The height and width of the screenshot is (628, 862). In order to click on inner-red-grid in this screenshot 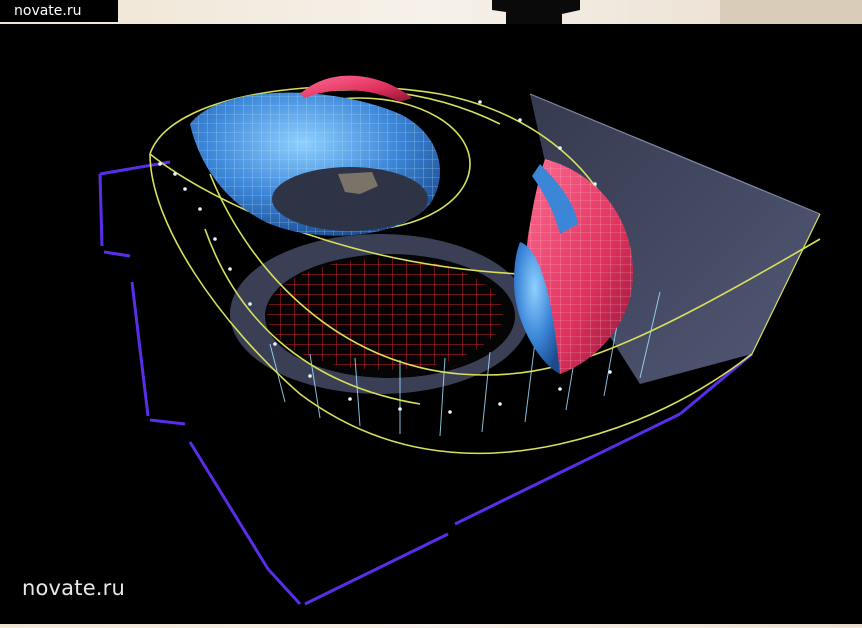, I will do `click(385, 314)`.